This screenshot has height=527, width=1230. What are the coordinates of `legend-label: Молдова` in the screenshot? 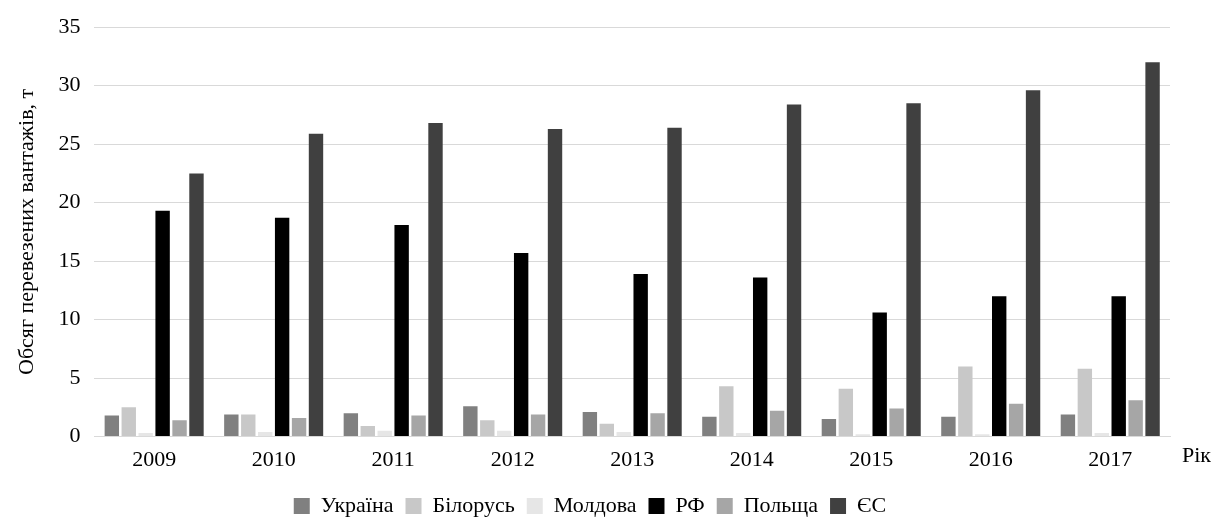 It's located at (595, 504).